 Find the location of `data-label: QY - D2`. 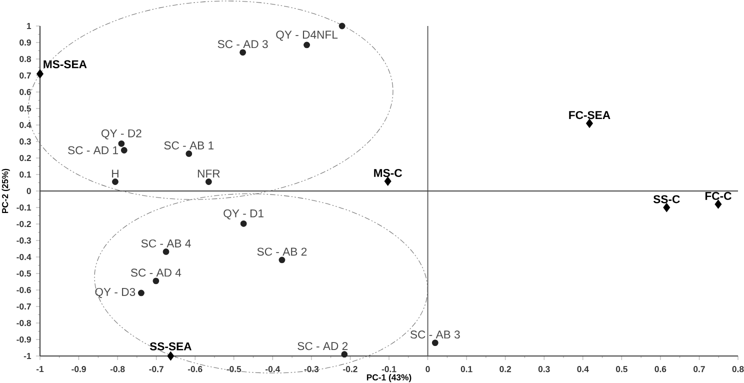

data-label: QY - D2 is located at coordinates (122, 134).